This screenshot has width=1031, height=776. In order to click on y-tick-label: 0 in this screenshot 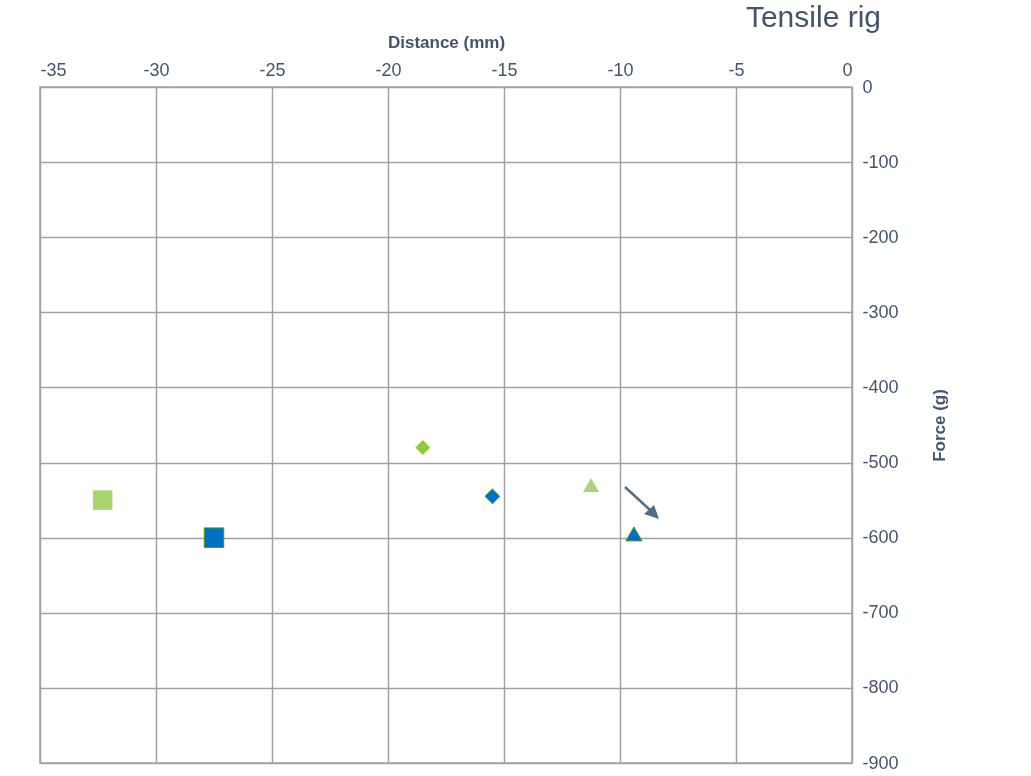, I will do `click(867, 86)`.